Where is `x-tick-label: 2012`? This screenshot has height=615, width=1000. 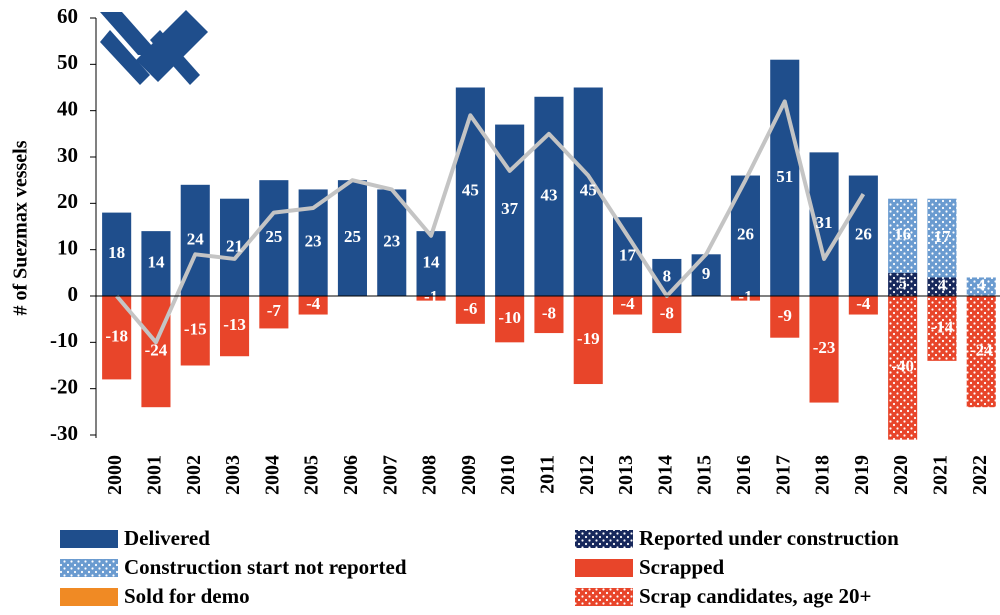 x-tick-label: 2012 is located at coordinates (587, 475).